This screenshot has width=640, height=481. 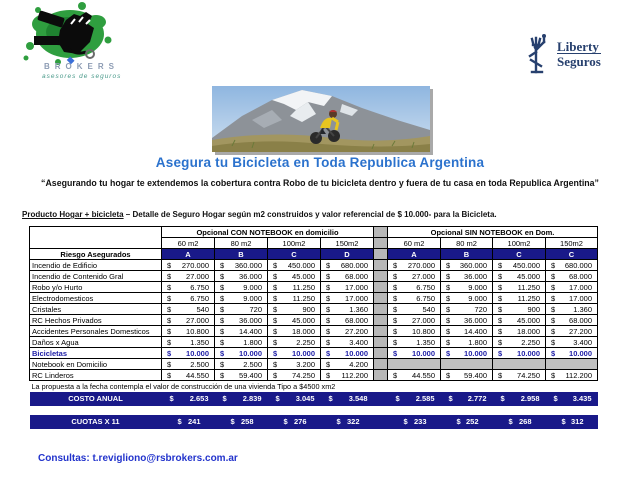 I want to click on coverage-value: $3.400, so click(x=571, y=342).